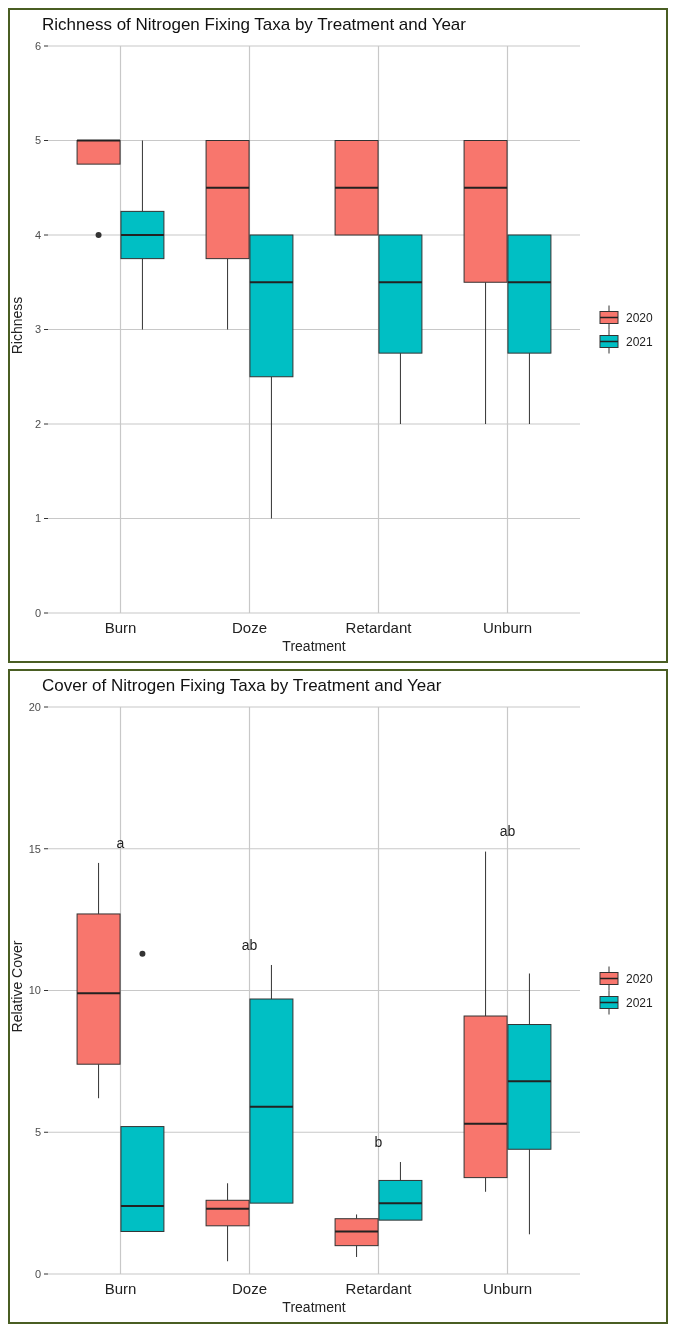 Image resolution: width=676 pixels, height=1326 pixels. Describe the element at coordinates (37, 329) in the screenshot. I see `y-tick-label: 3` at that location.